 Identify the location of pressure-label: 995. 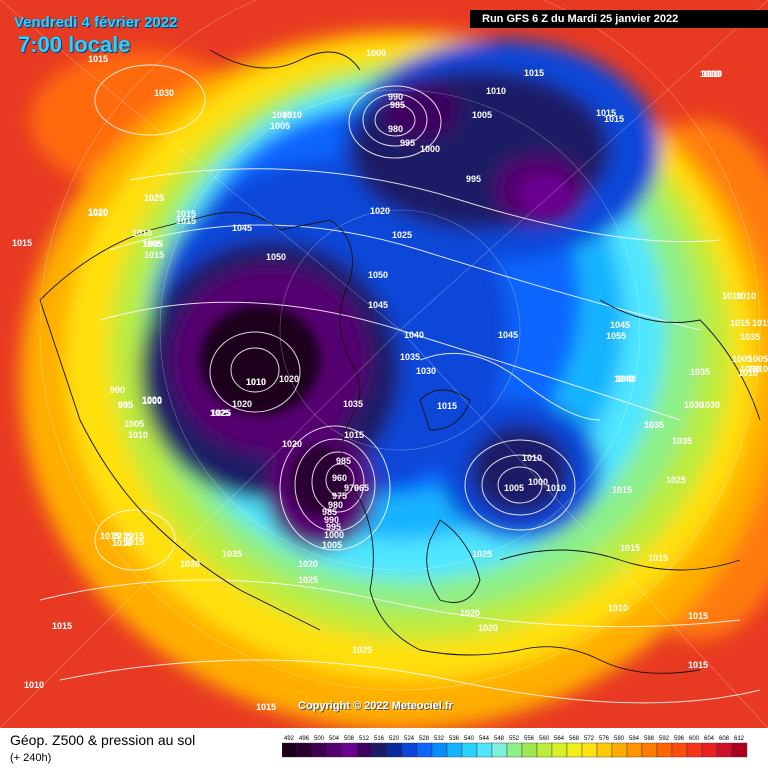
(407, 143).